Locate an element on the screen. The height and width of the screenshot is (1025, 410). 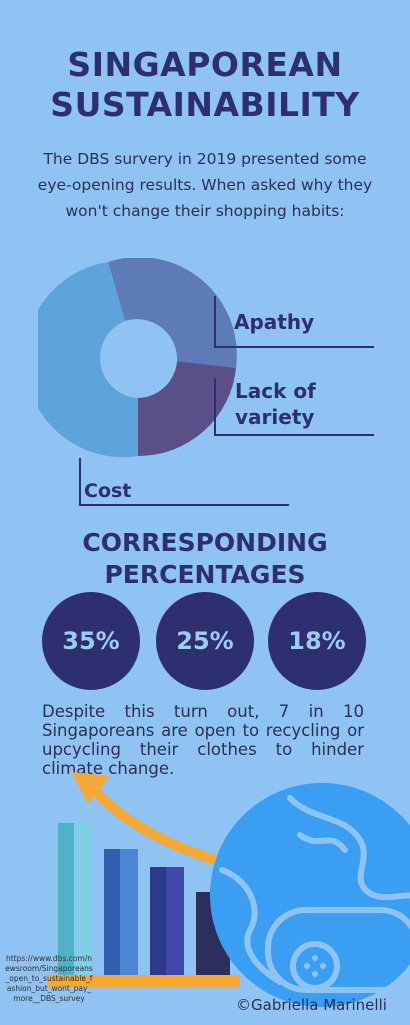
slice-lack-of-variety is located at coordinates (187, 409).